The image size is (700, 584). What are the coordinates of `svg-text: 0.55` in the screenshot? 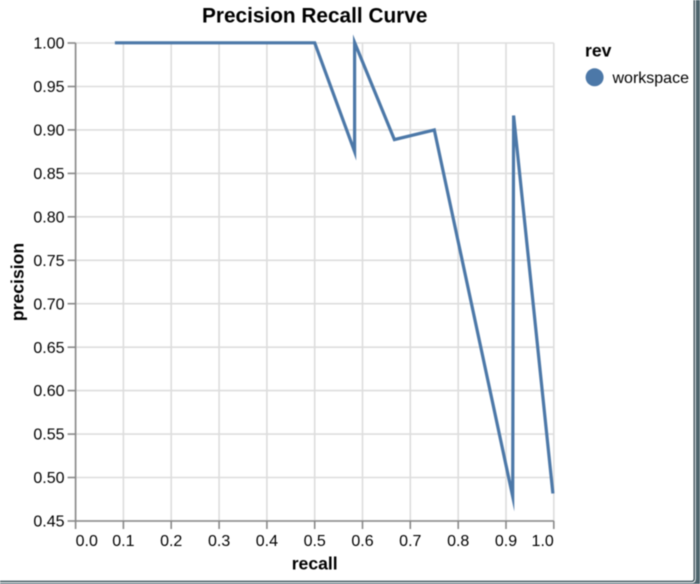 It's located at (48, 435).